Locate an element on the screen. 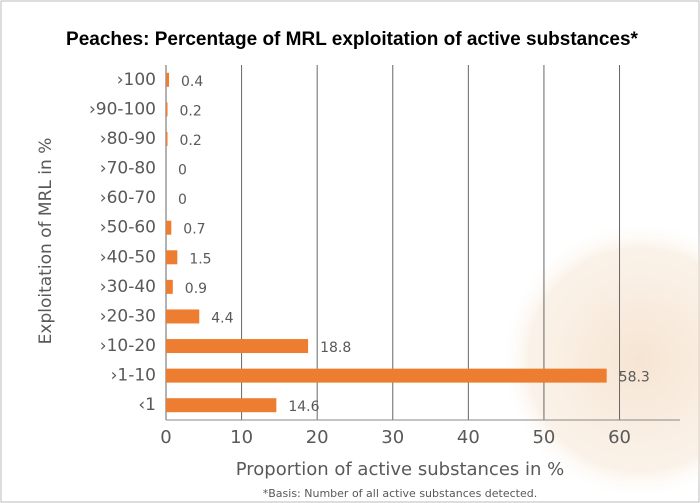  x-tick-label: 50 is located at coordinates (543, 437).